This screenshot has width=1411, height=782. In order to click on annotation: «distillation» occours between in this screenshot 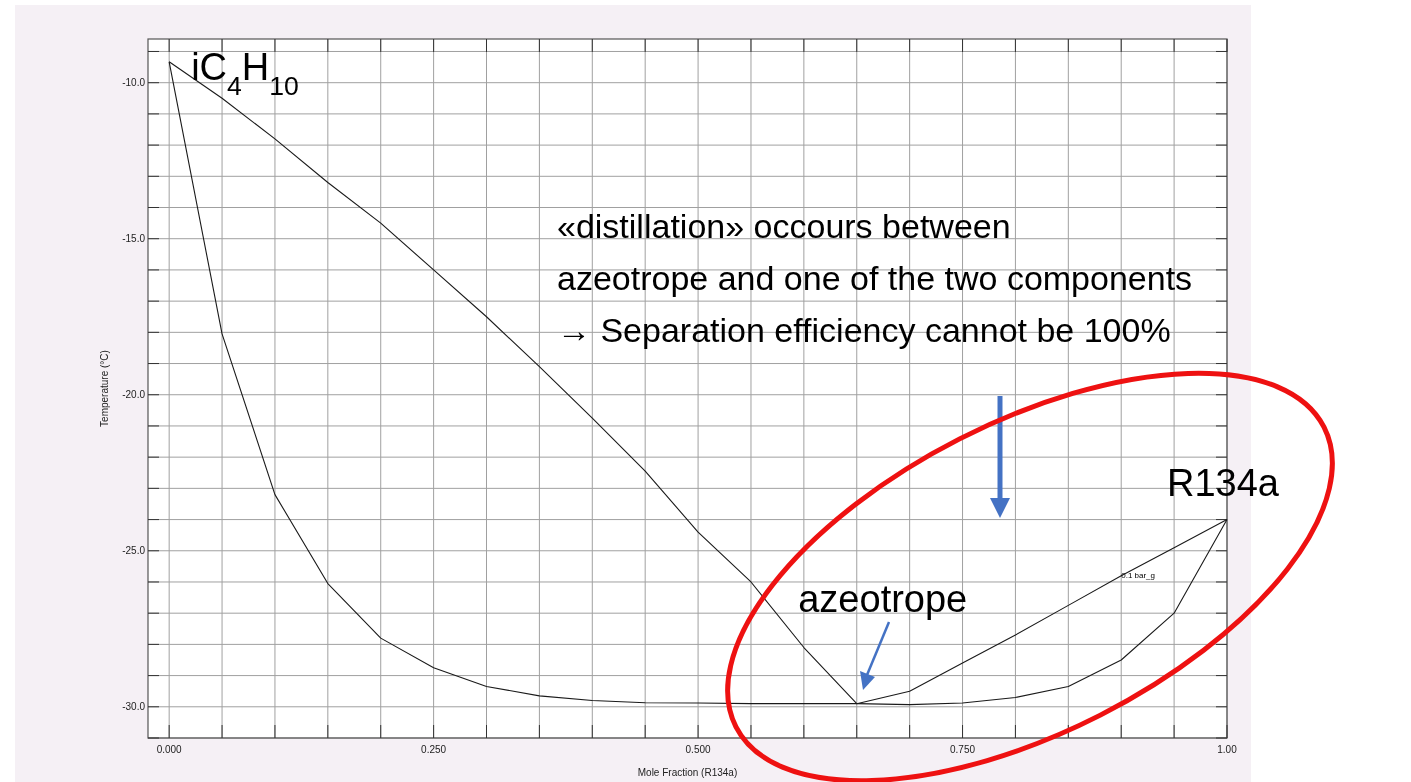, I will do `click(784, 226)`.